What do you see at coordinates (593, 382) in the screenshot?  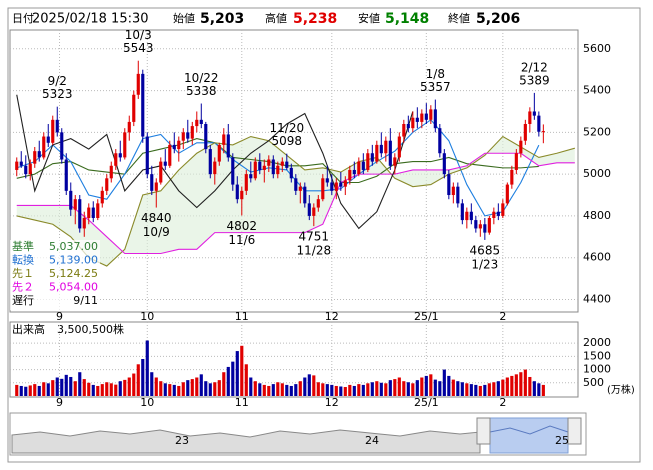 I see `volume-tick-label: 500` at bounding box center [593, 382].